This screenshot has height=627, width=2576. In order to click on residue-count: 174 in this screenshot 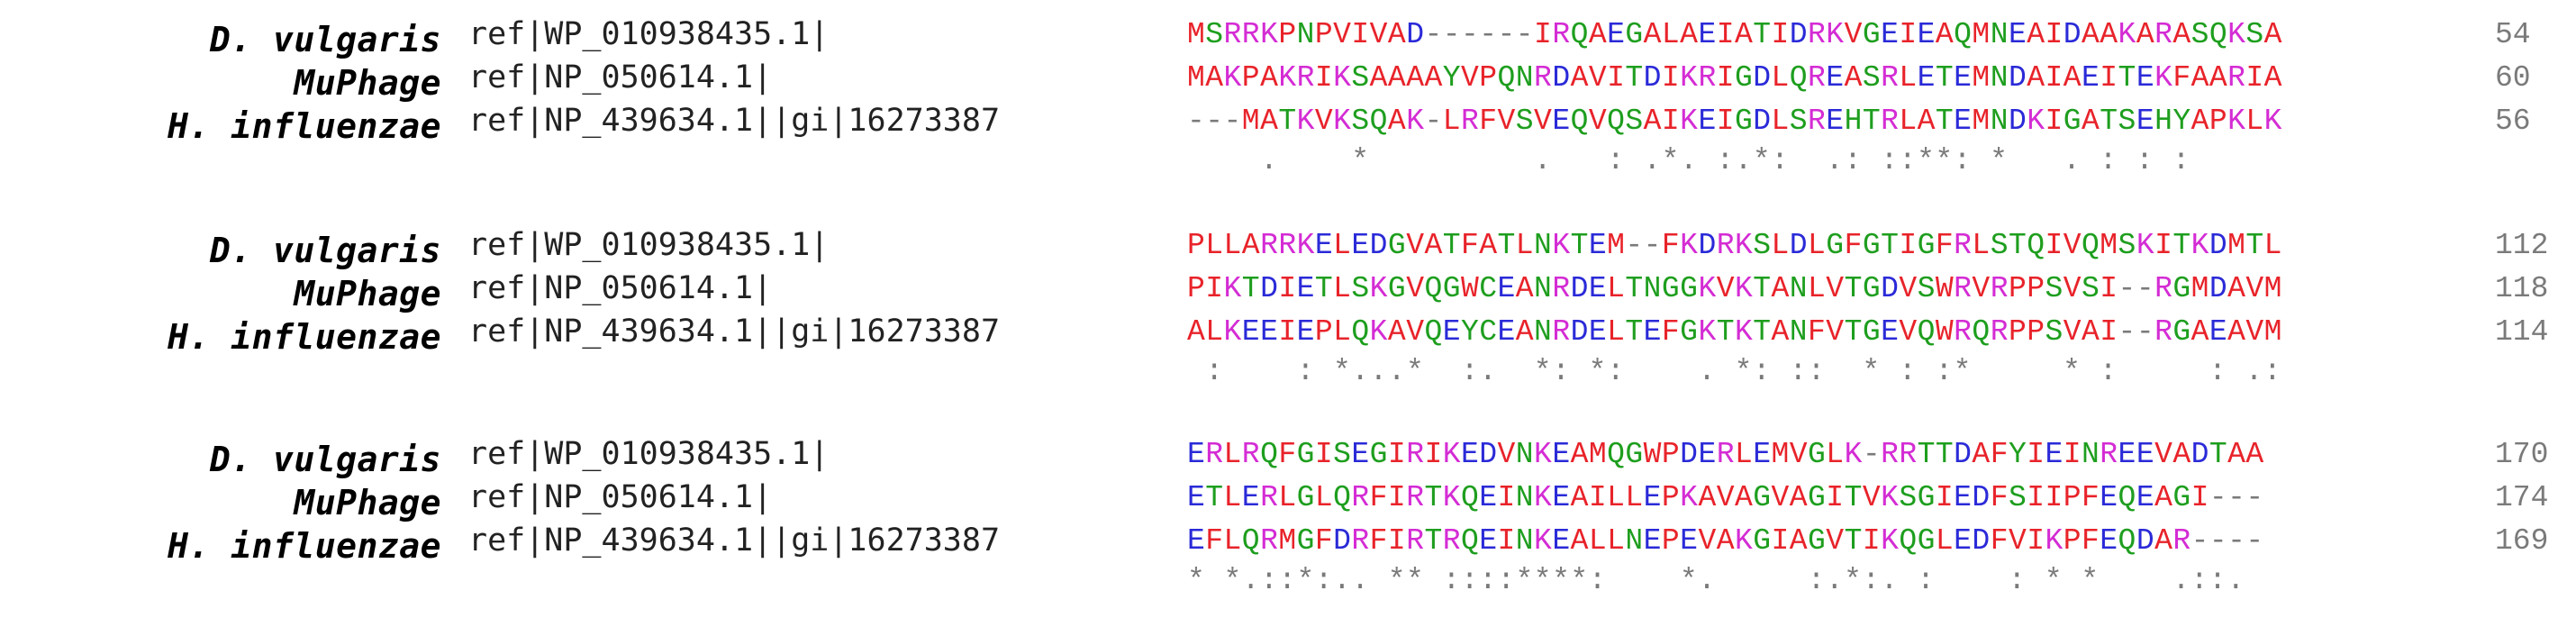, I will do `click(2522, 497)`.